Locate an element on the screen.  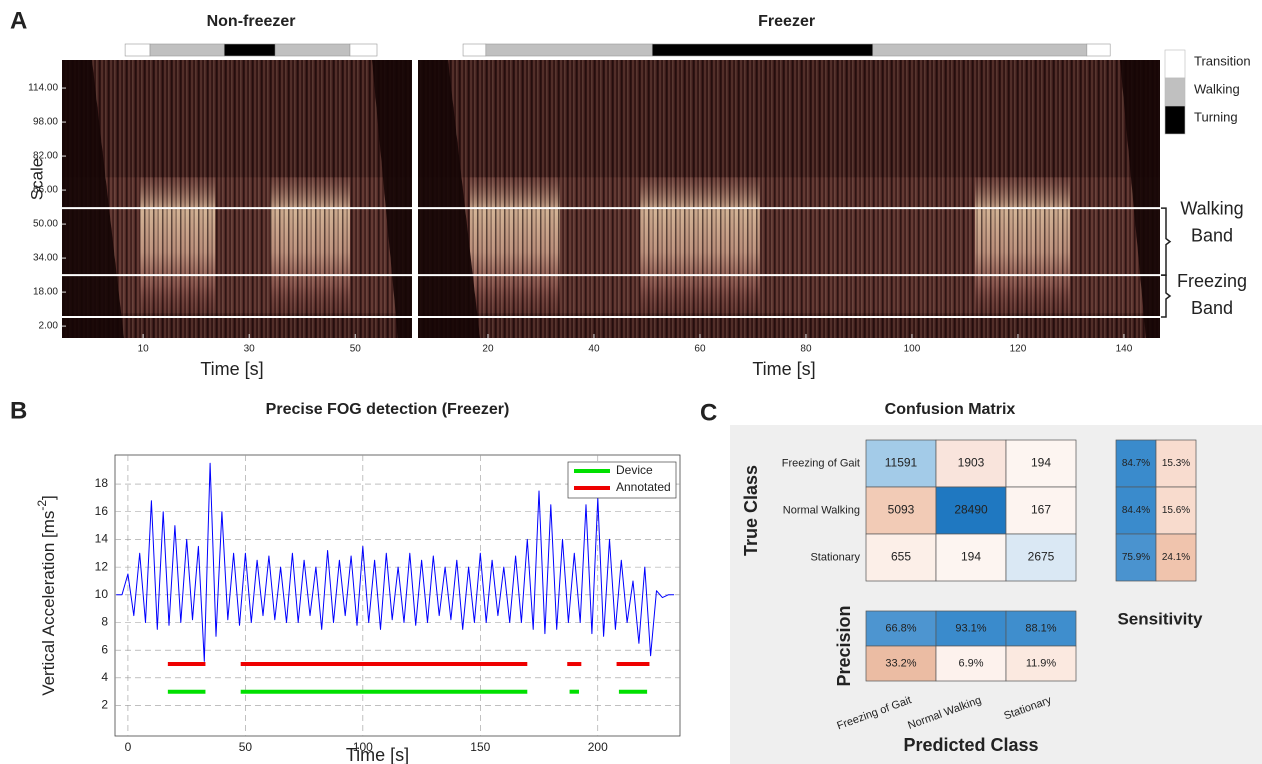
y-tick-label: 18.00 is located at coordinates (45, 292).